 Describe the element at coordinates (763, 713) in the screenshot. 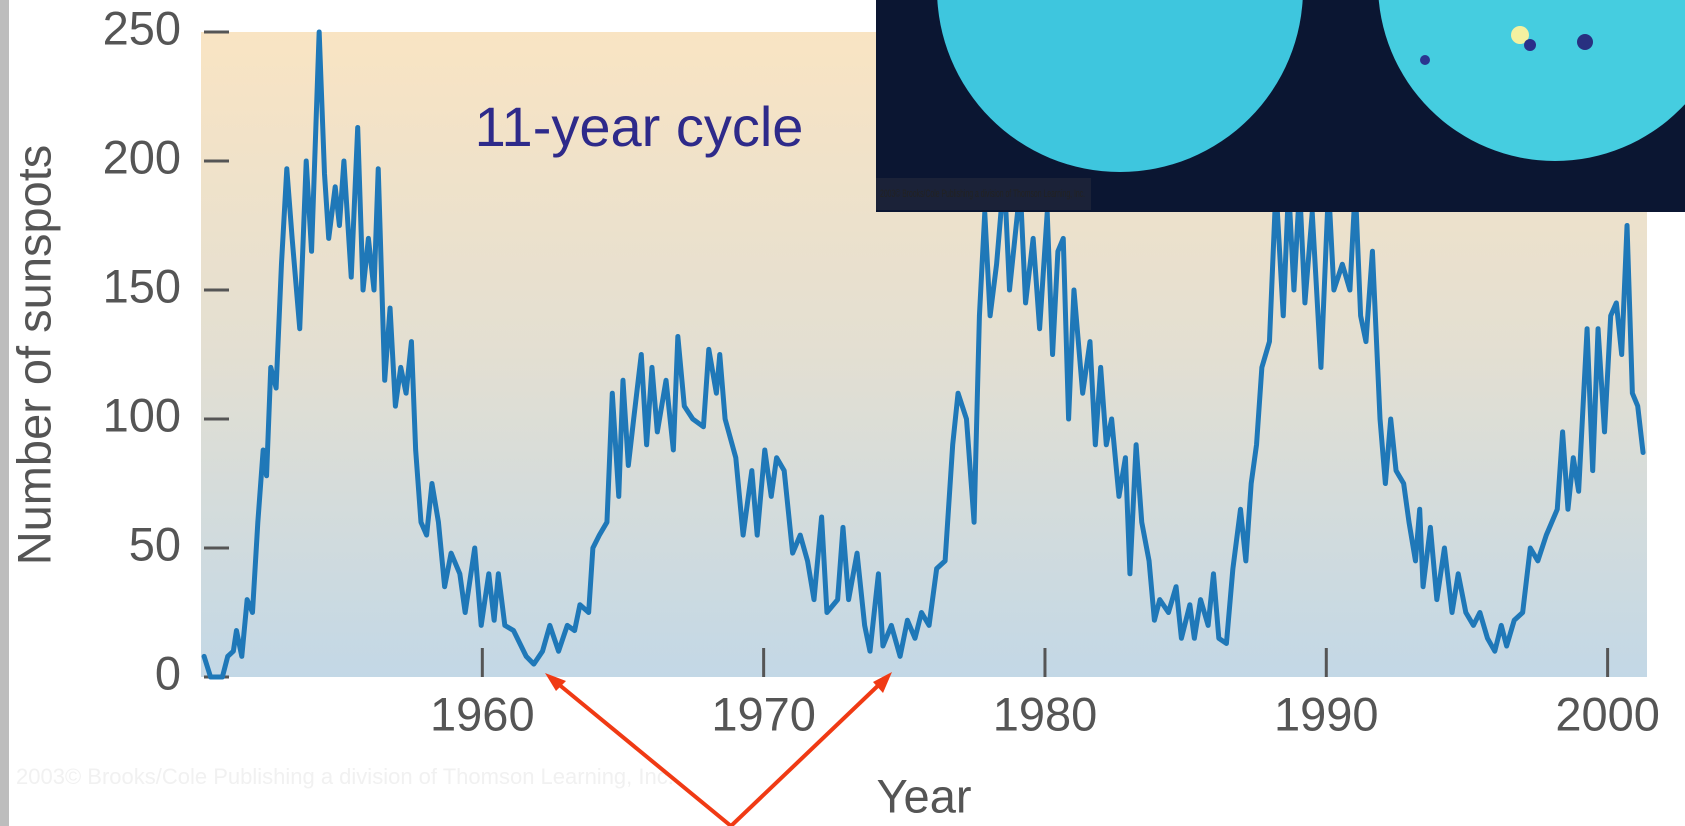

I see `x-tick-label: 1970` at that location.